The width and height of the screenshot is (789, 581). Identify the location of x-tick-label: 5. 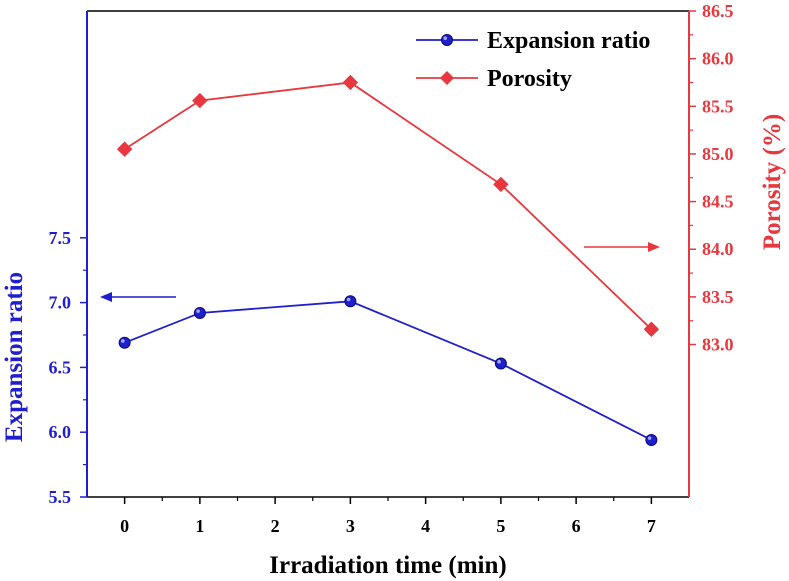
(500, 526).